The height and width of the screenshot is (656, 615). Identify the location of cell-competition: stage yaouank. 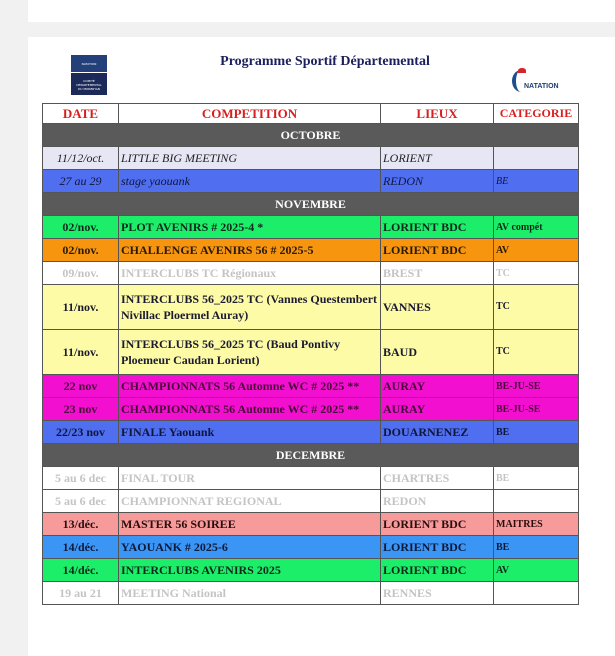
(249, 181).